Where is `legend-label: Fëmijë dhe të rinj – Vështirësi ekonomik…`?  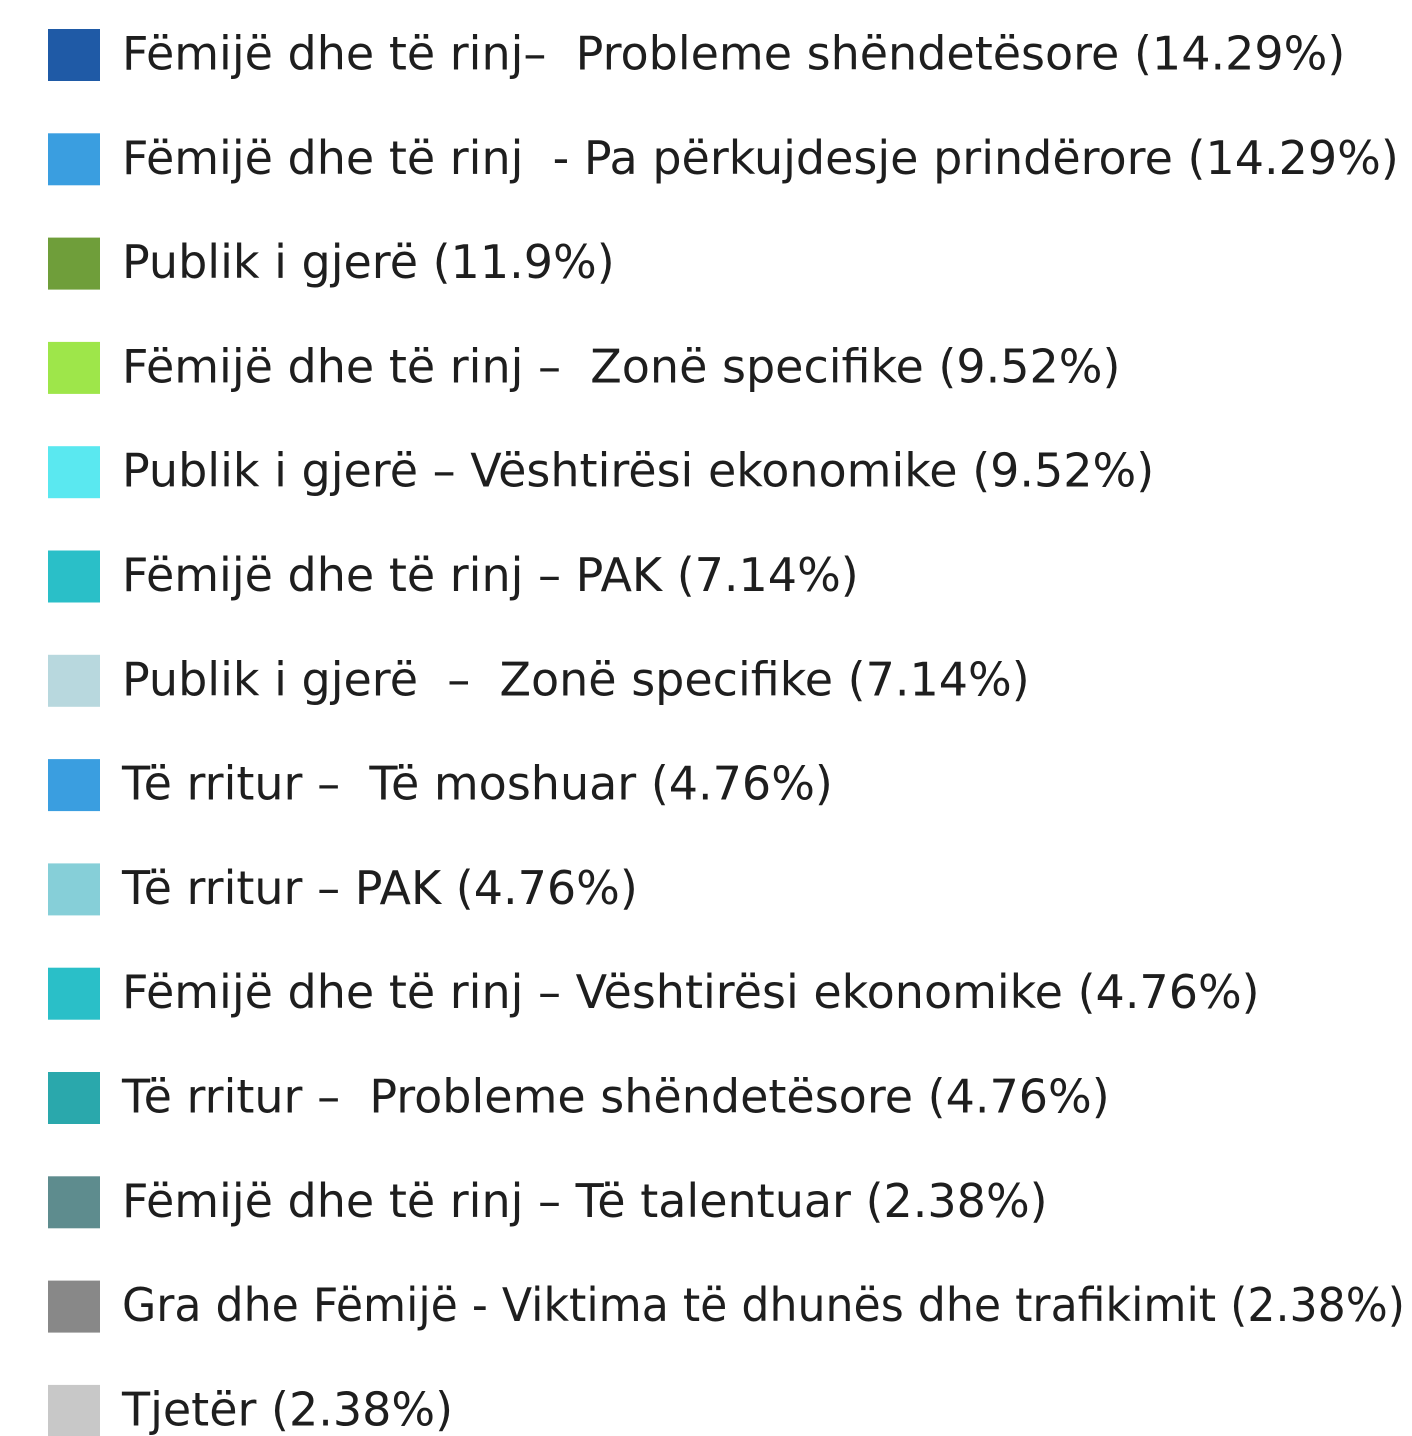
legend-label: Fëmijë dhe të rinj – Vështirësi ekonomik… is located at coordinates (691, 992).